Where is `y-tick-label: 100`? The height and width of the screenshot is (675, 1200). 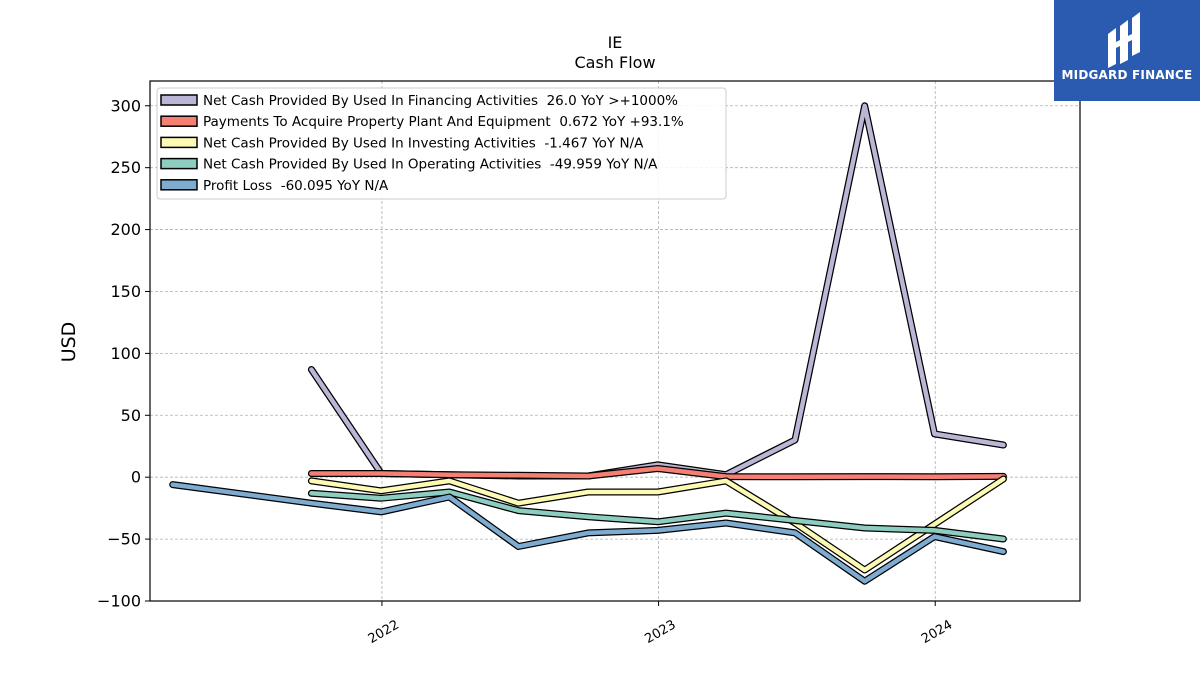 y-tick-label: 100 is located at coordinates (125, 353).